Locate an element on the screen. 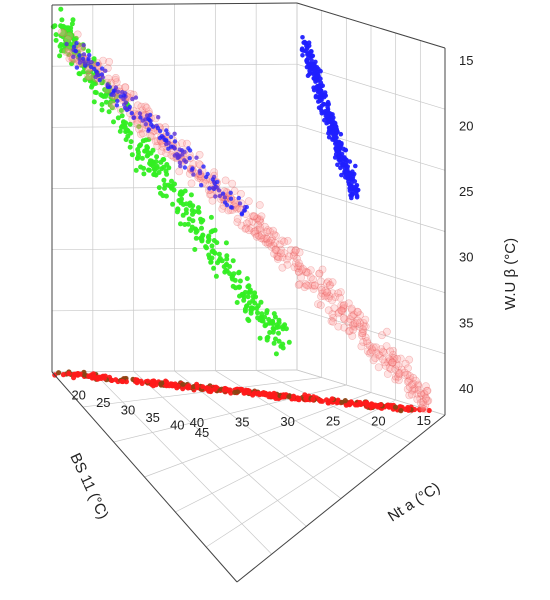 The image size is (550, 600). z-tick-label: 35 is located at coordinates (466, 322).